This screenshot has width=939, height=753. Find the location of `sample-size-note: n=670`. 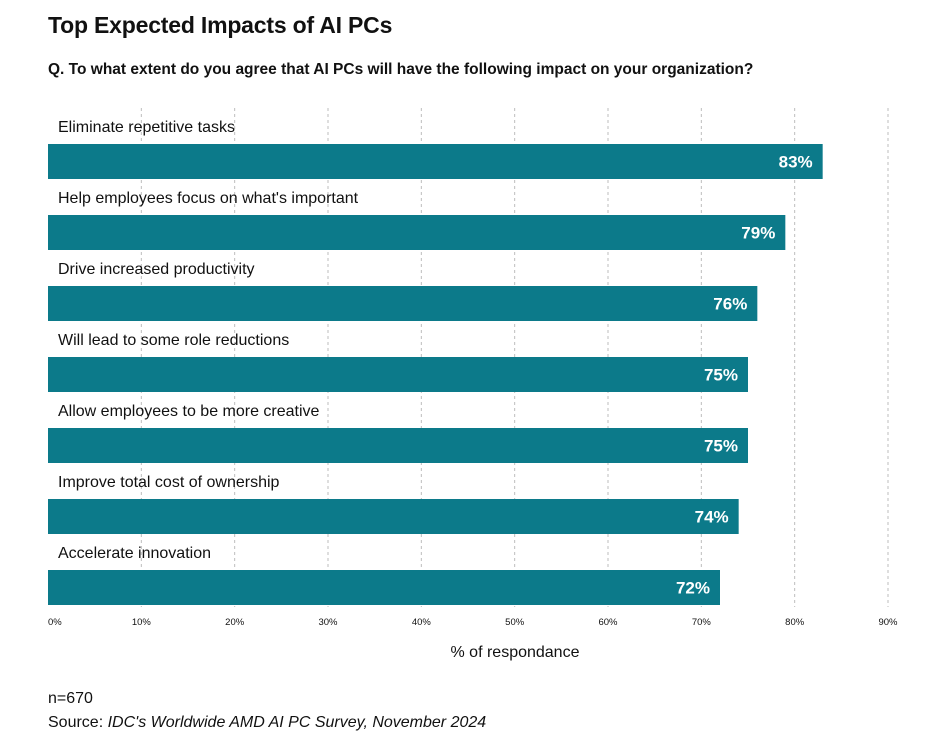

sample-size-note: n=670 is located at coordinates (70, 698).